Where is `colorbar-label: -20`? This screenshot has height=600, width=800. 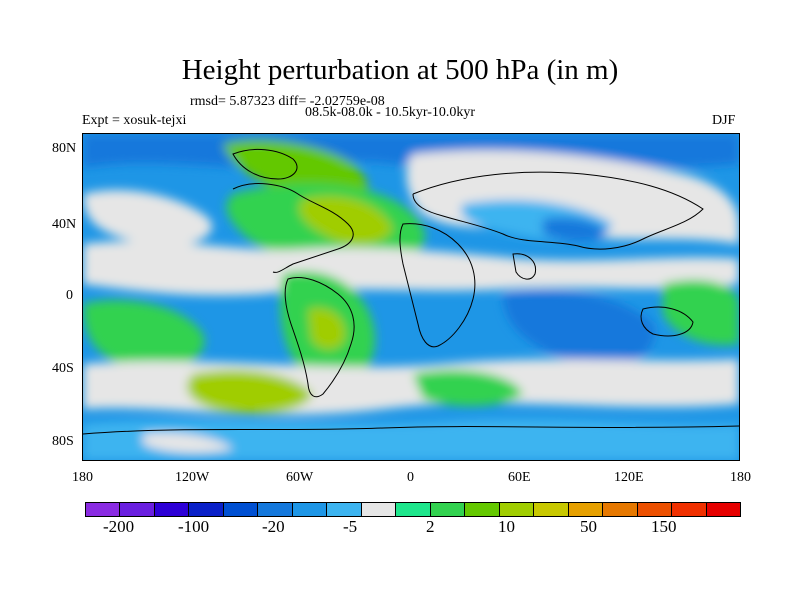
colorbar-label: -20 is located at coordinates (273, 526).